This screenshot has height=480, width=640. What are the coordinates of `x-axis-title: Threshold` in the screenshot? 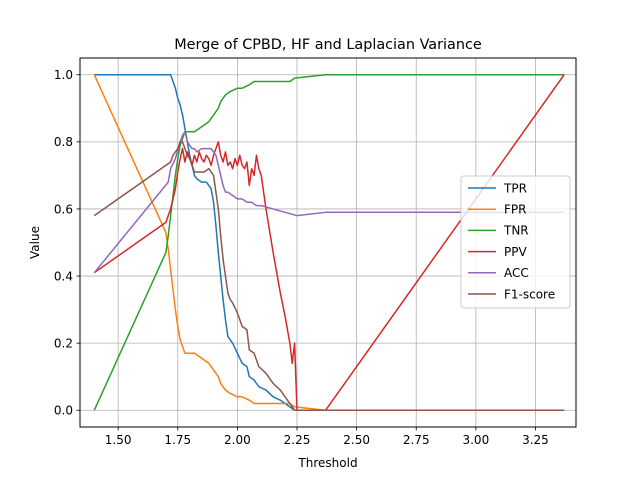 It's located at (327, 463).